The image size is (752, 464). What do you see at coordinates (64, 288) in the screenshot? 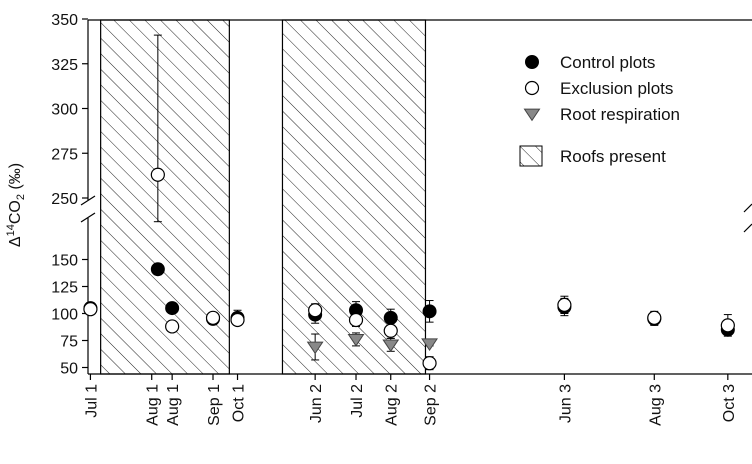
I see `y-tick-label: 125` at bounding box center [64, 288].